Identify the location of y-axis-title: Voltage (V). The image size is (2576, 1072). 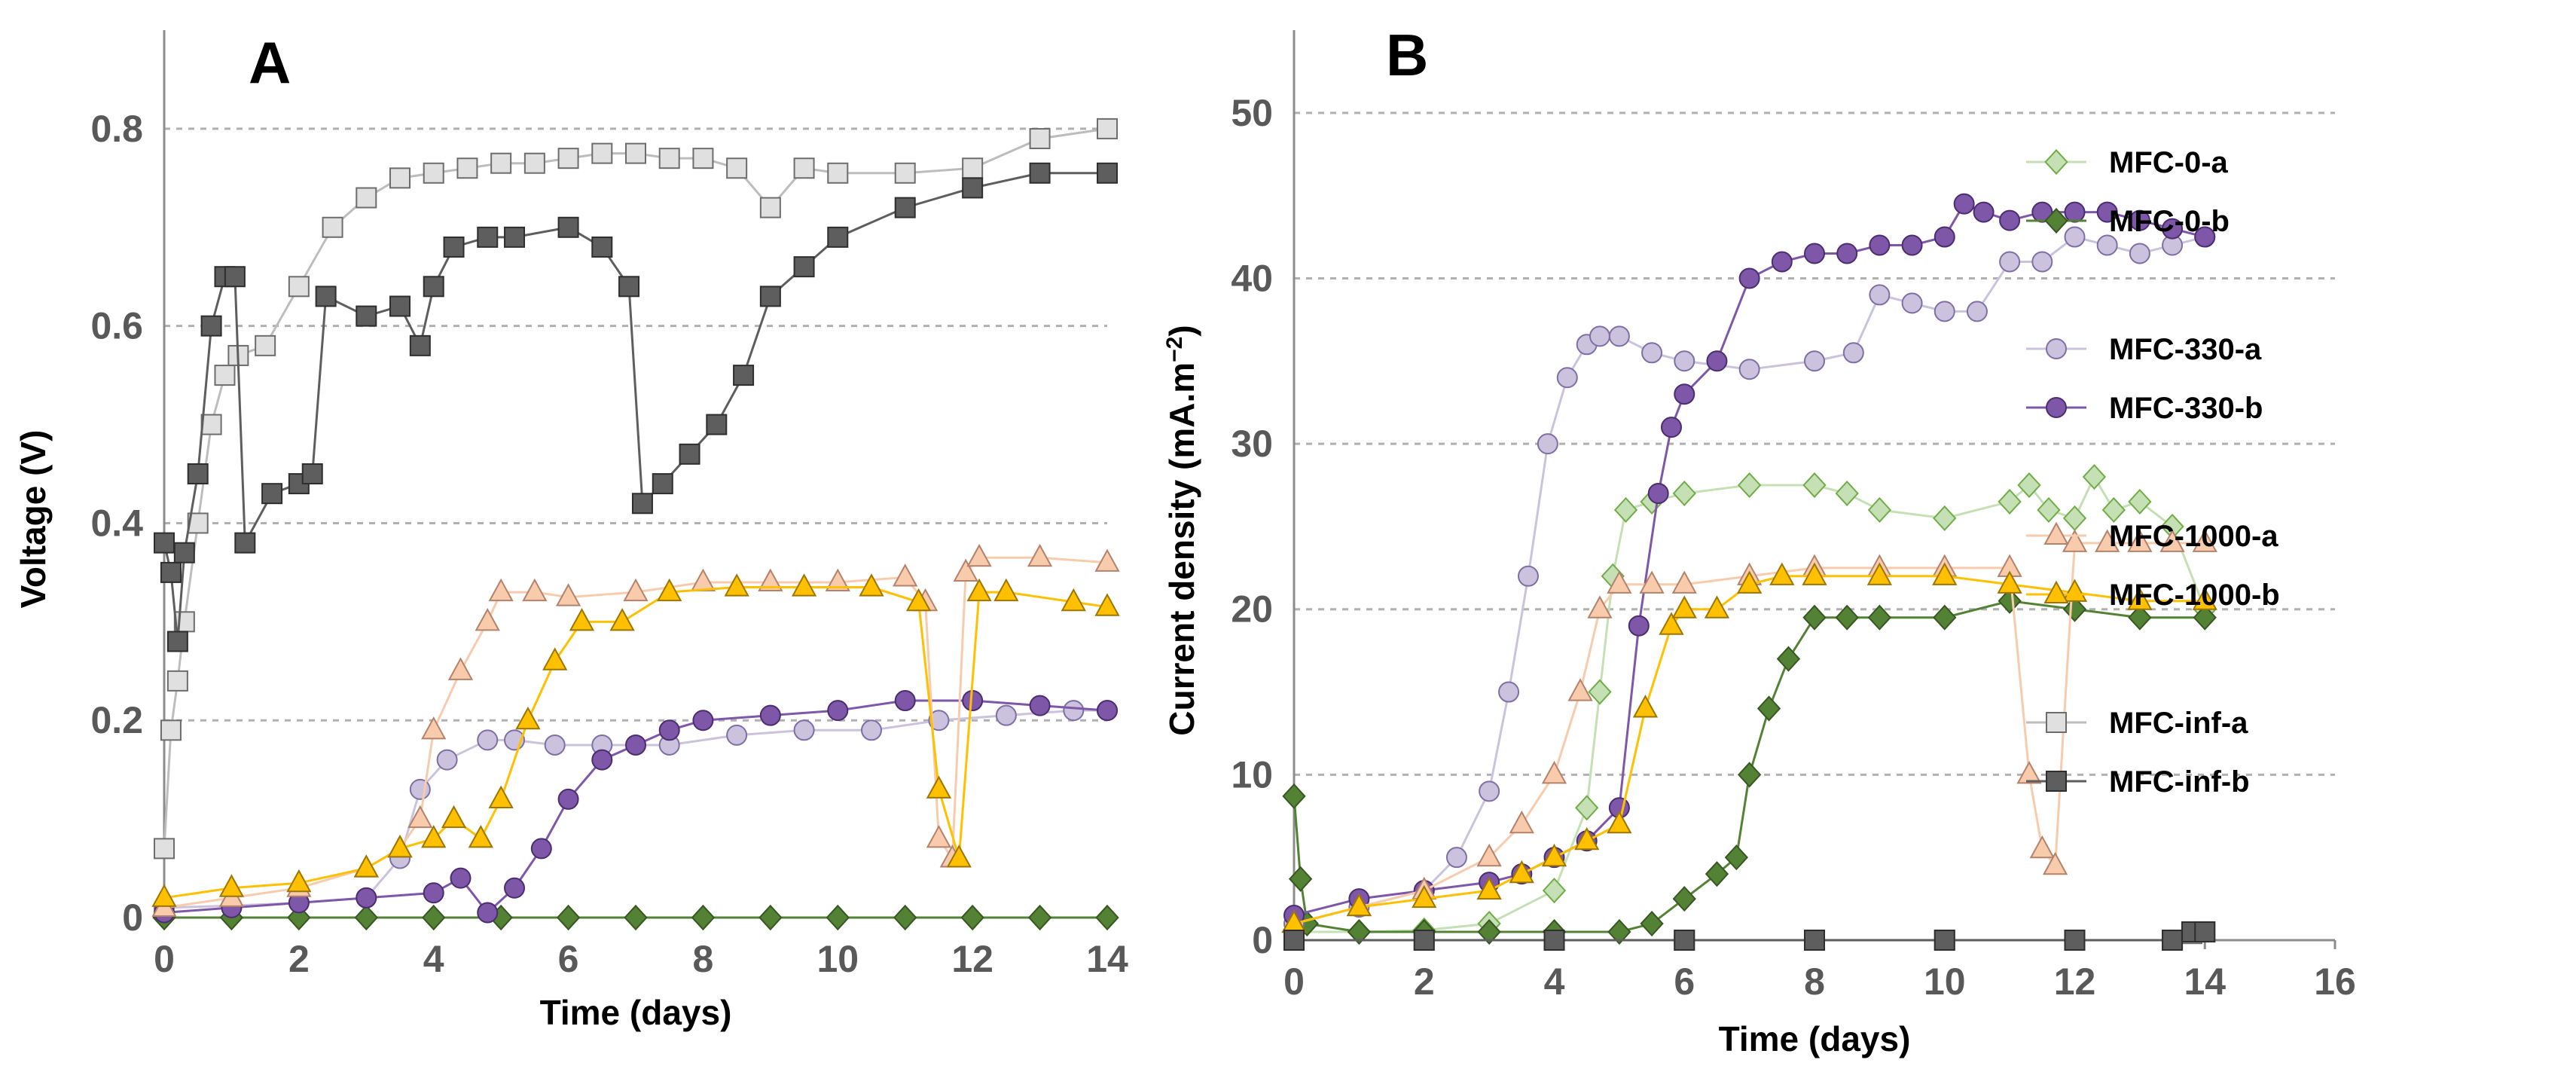
(34, 519).